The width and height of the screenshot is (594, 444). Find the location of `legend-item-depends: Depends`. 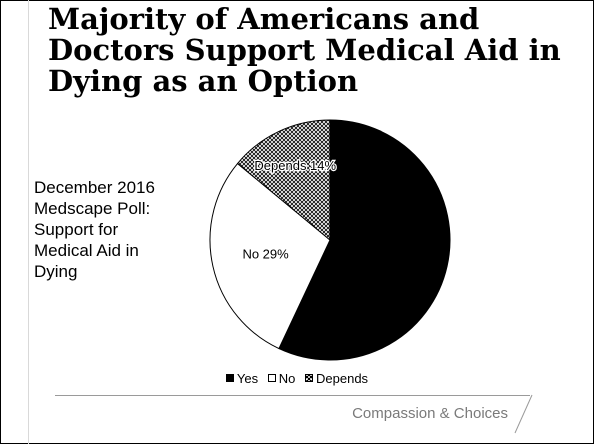

legend-item-depends: Depends is located at coordinates (336, 378).